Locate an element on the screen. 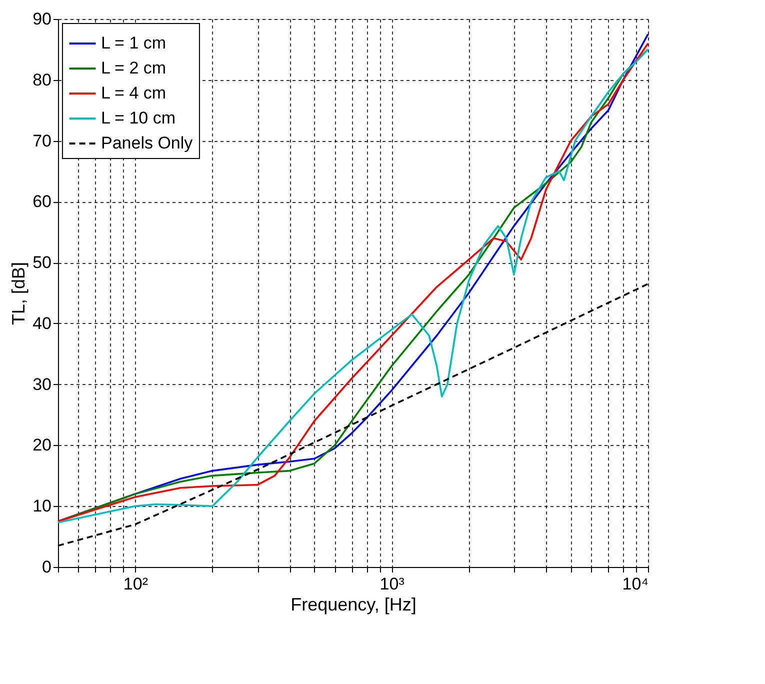 This screenshot has height=684, width=765. y-tick-label: 80 is located at coordinates (42, 80).